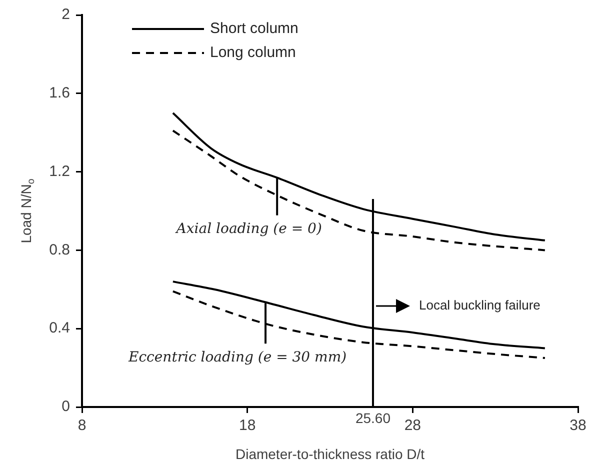 The height and width of the screenshot is (470, 601). What do you see at coordinates (59, 171) in the screenshot?
I see `y-tick-label: 1.2` at bounding box center [59, 171].